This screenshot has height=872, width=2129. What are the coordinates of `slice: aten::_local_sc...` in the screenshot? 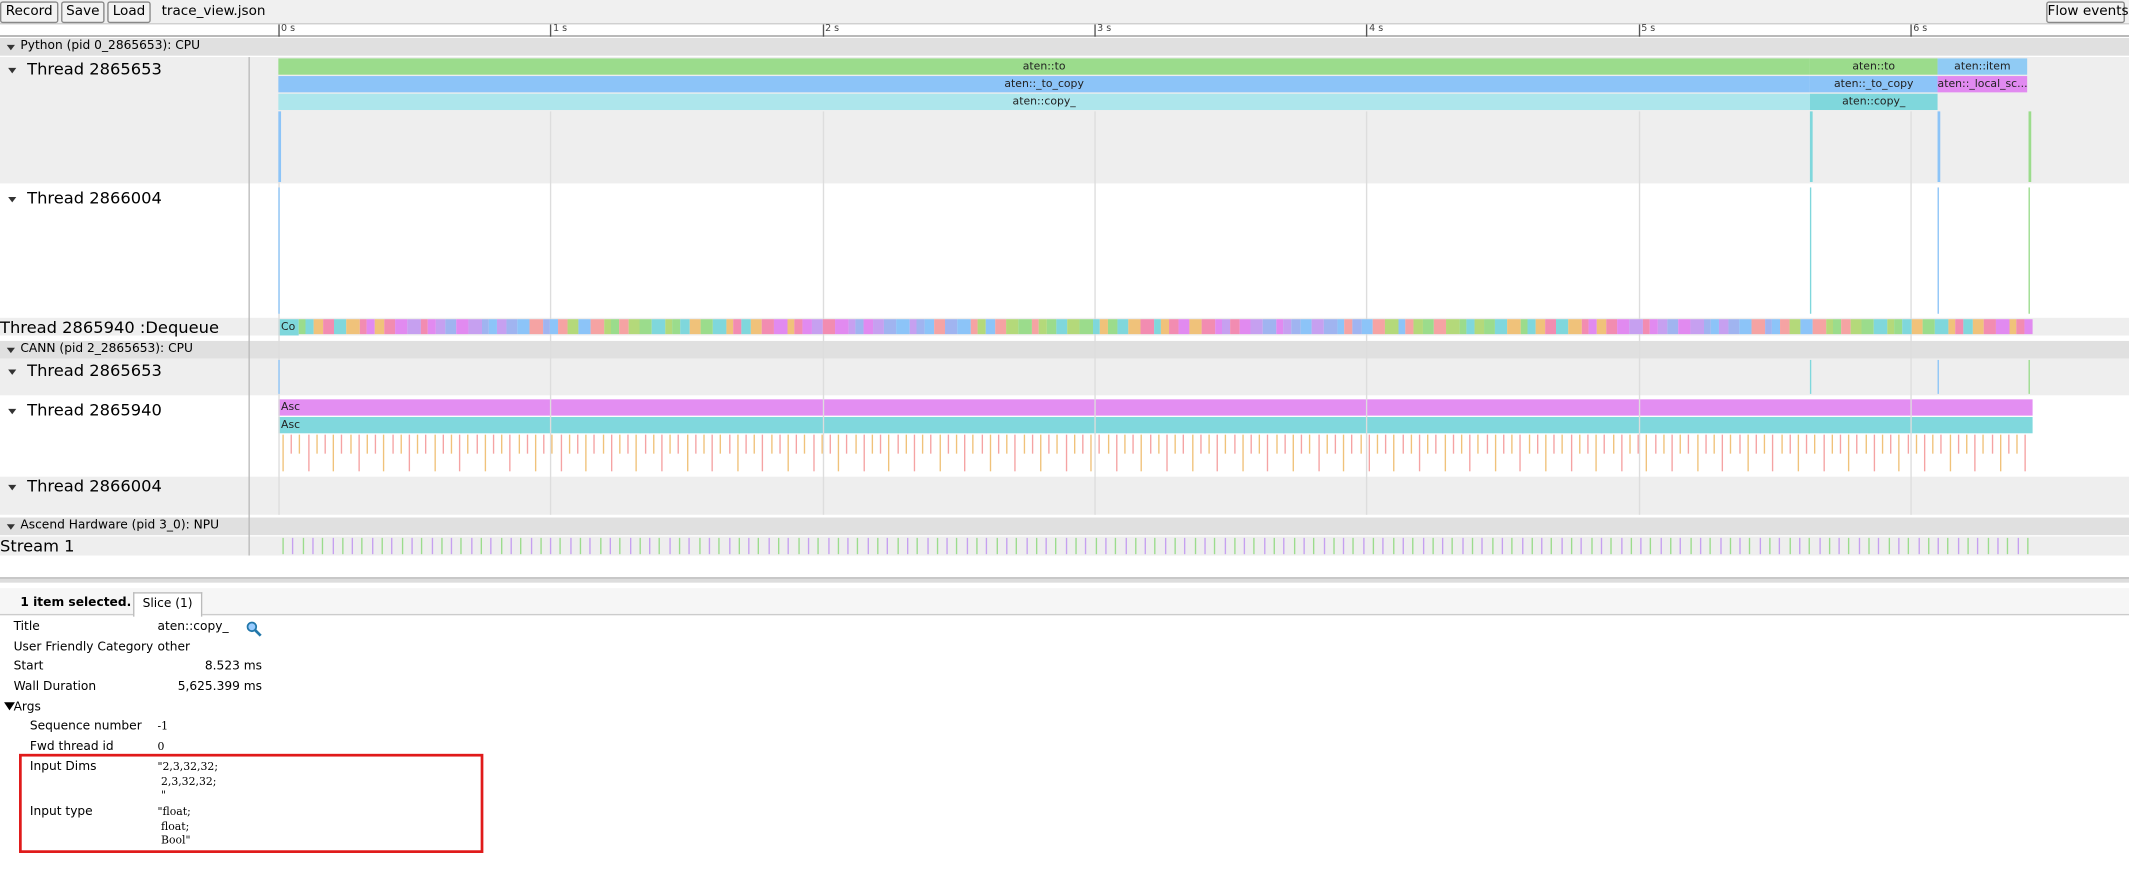 It's located at (1982, 84).